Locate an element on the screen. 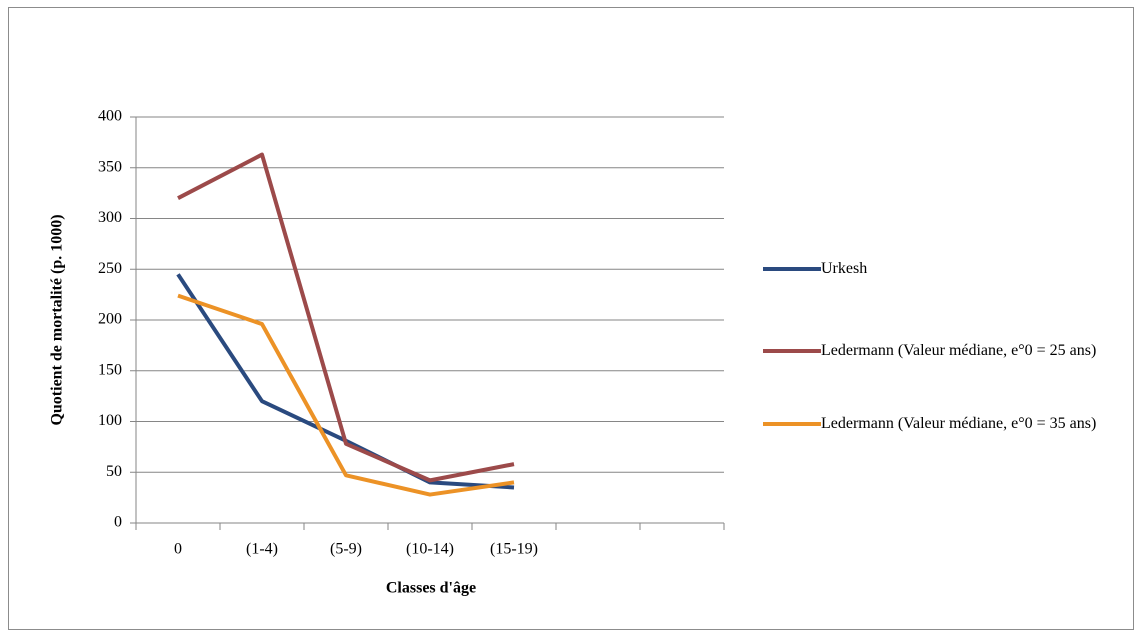  y-tick-label: 50 is located at coordinates (114, 471).